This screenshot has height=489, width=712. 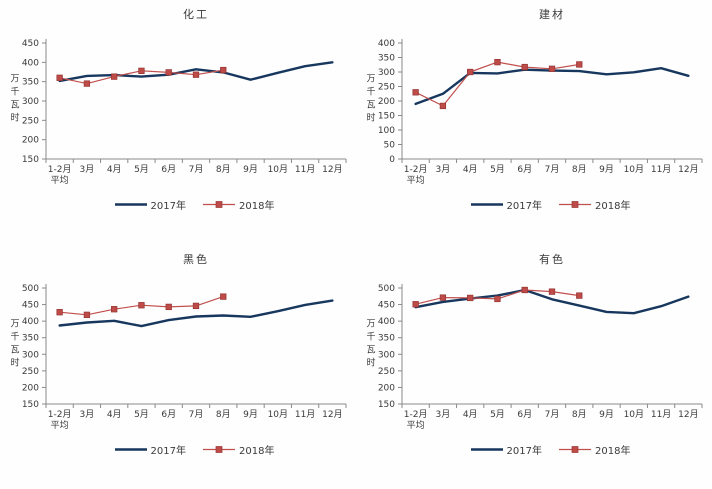 I want to click on y-axis-title: 万, so click(x=14, y=325).